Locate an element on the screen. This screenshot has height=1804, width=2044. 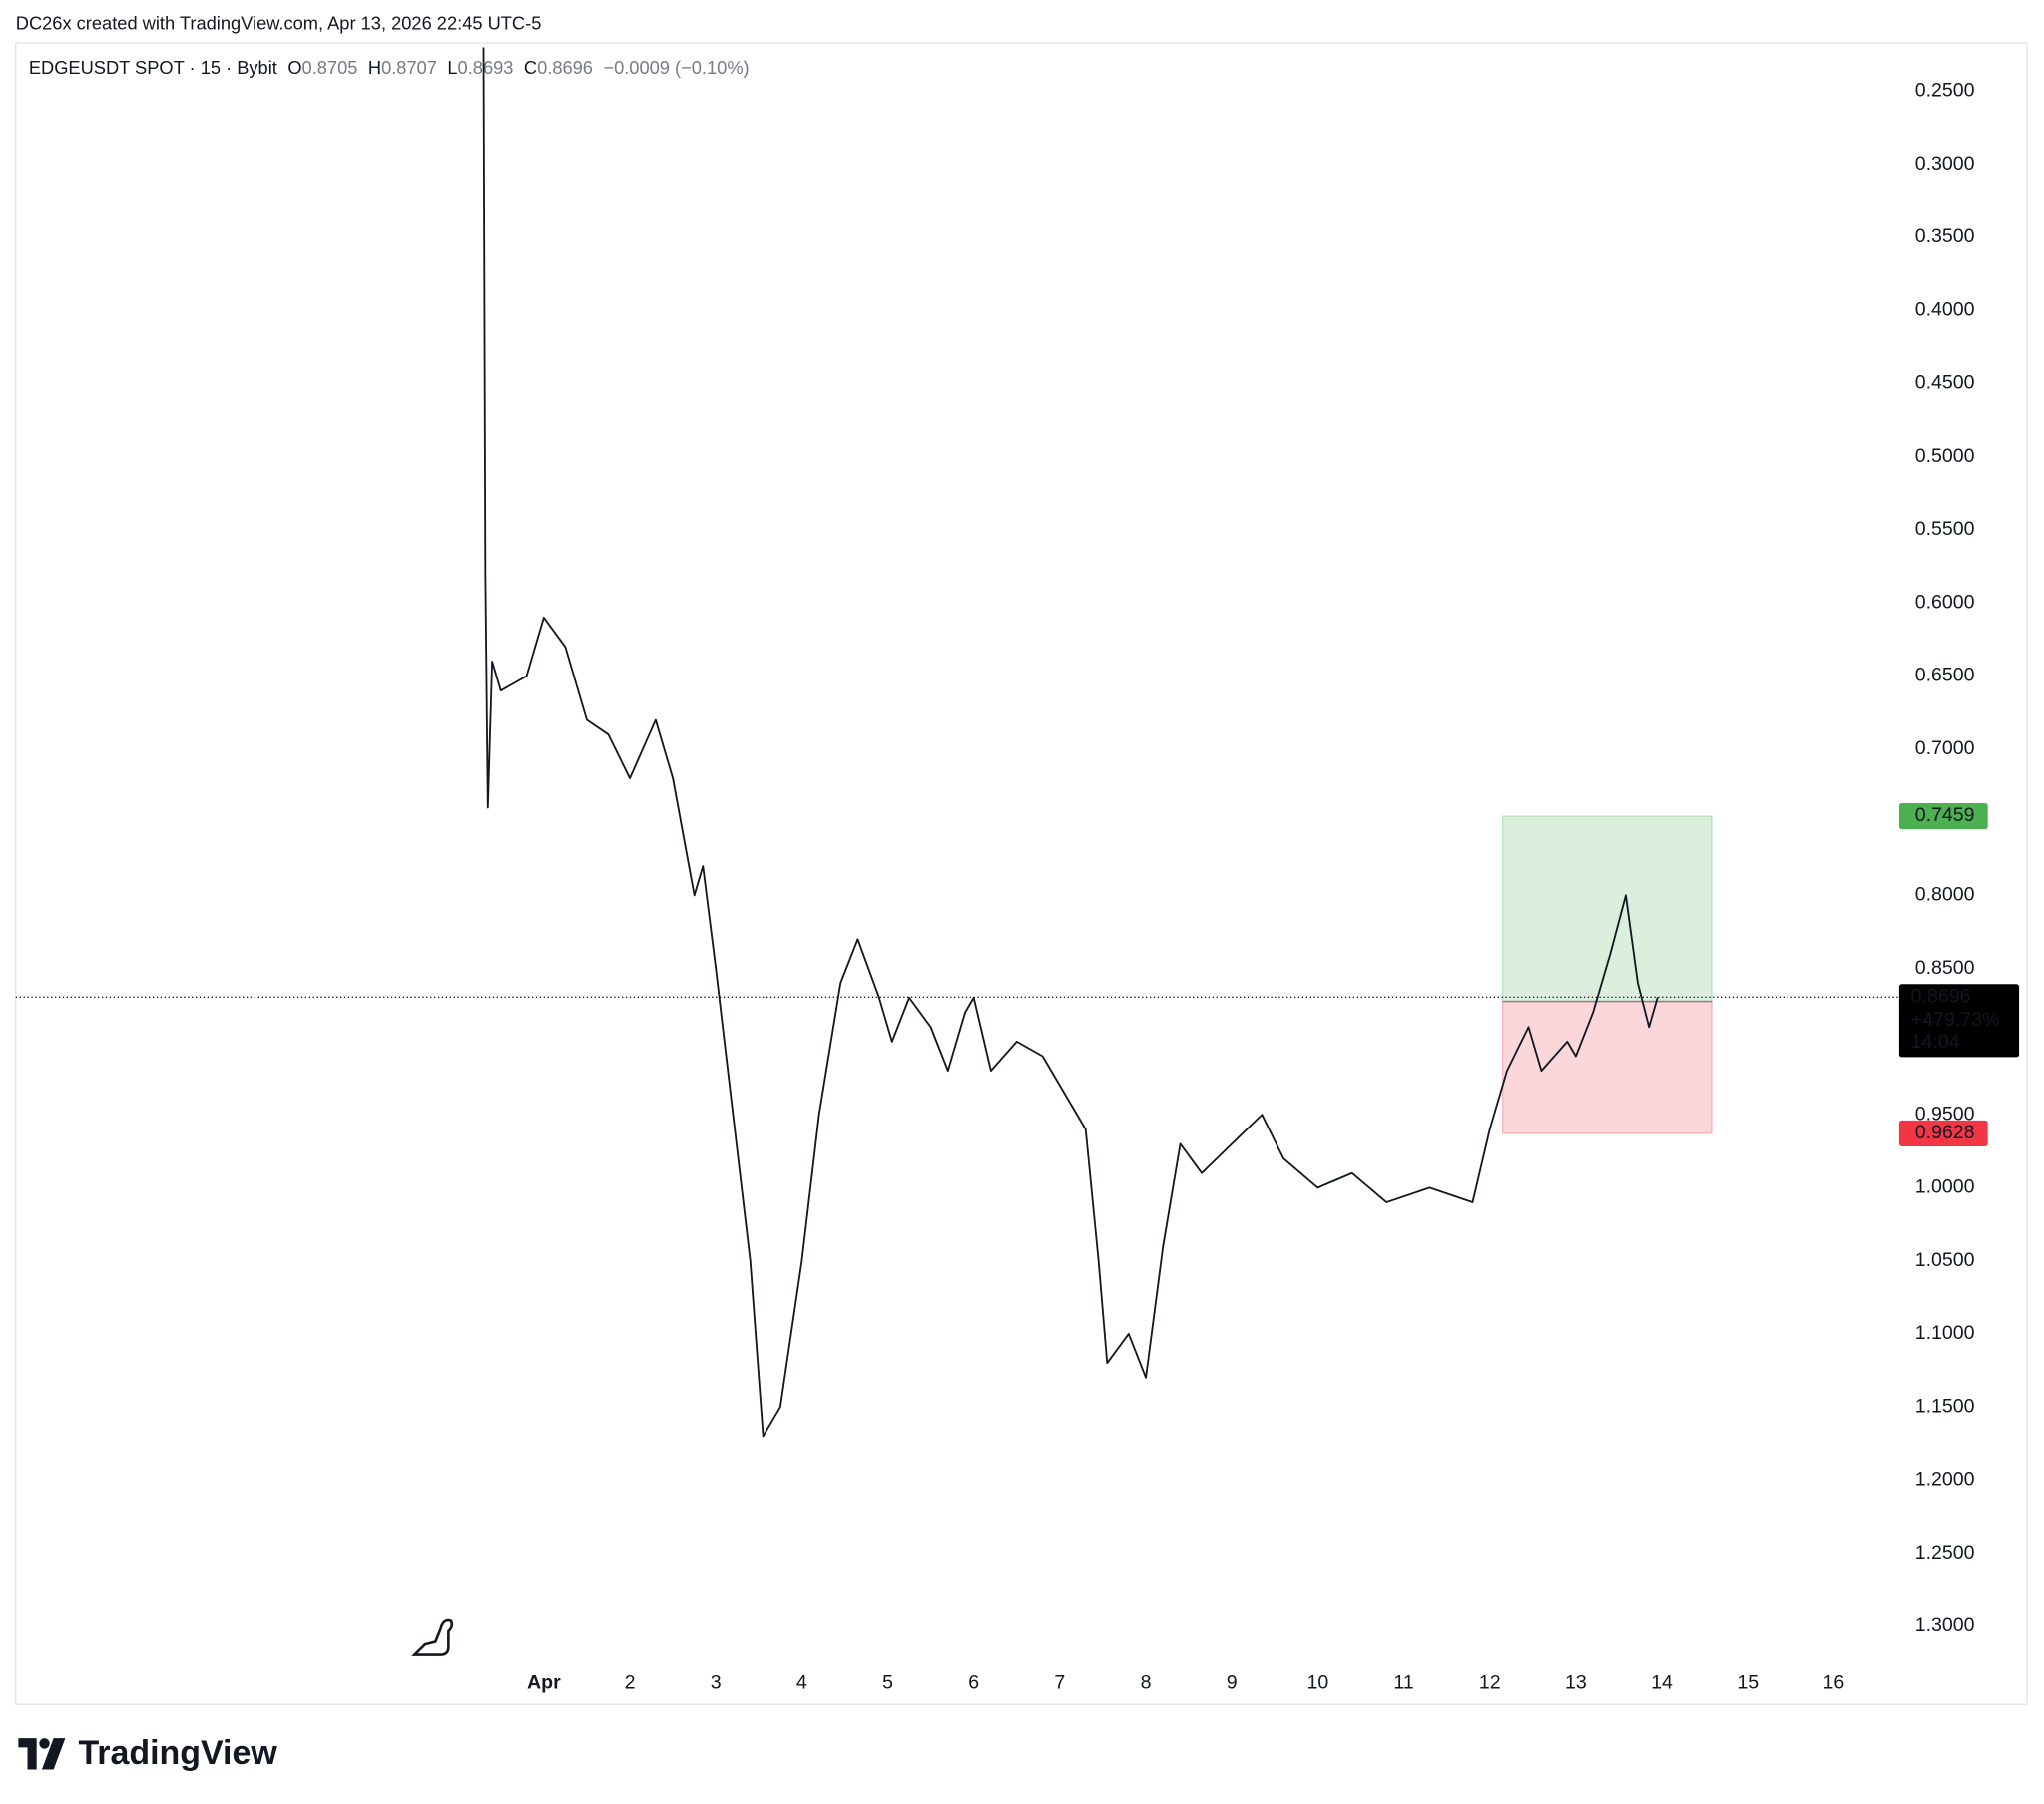
loss-zone is located at coordinates (1607, 1067).